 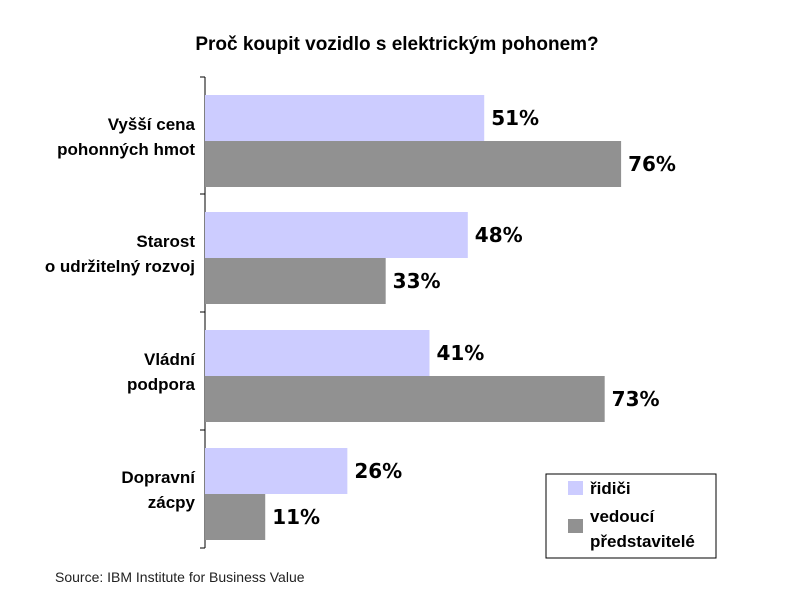 What do you see at coordinates (575, 526) in the screenshot?
I see `legend-swatch-vedouci` at bounding box center [575, 526].